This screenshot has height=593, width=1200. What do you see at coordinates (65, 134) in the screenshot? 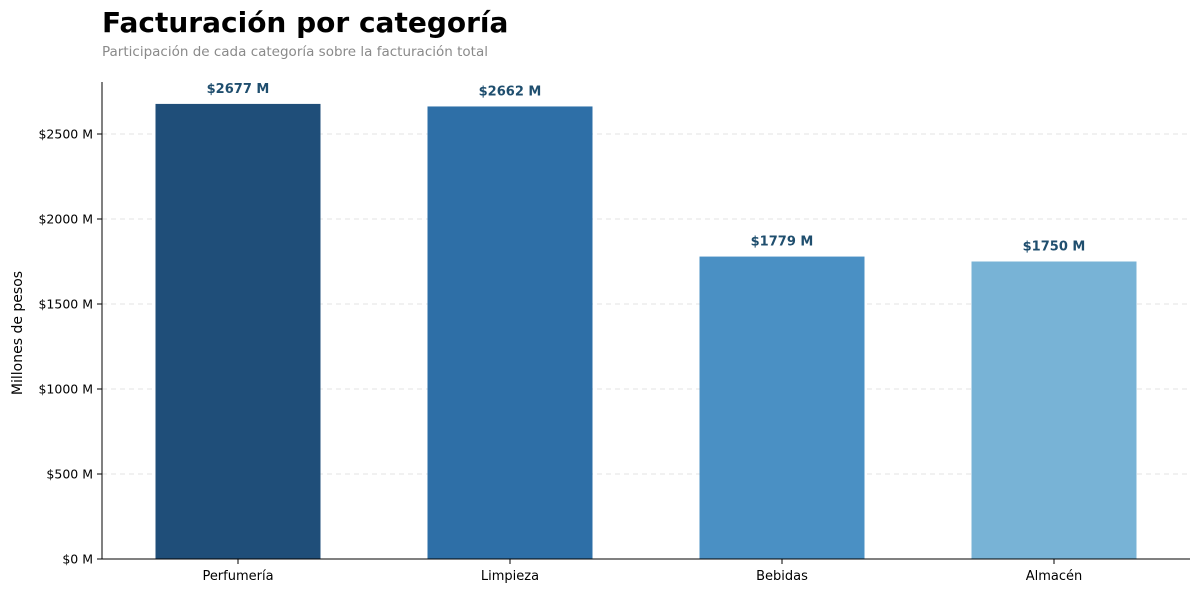
I see `y-tick-label: $2500 M` at bounding box center [65, 134].